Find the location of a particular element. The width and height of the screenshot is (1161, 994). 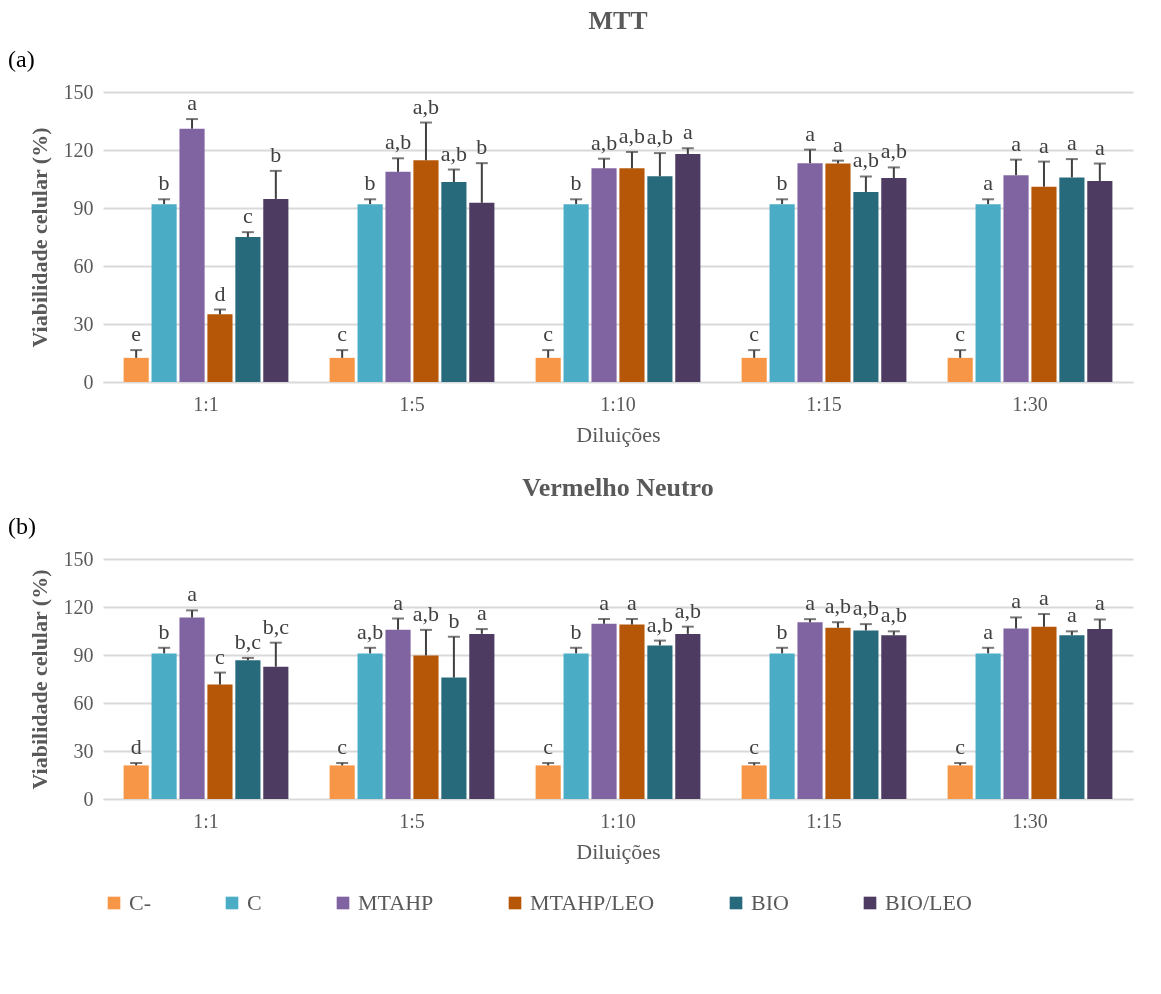

data-label: e is located at coordinates (136, 334).